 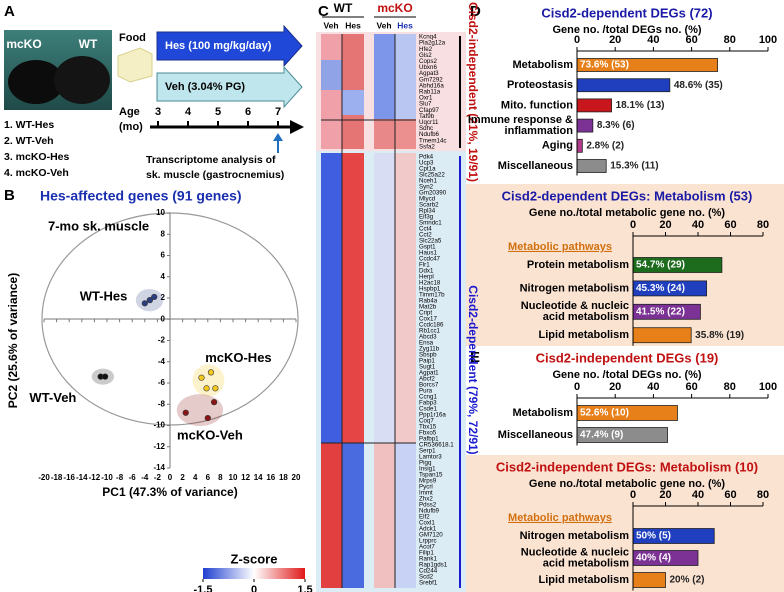 What do you see at coordinates (129, 112) in the screenshot?
I see `age-label: Age` at bounding box center [129, 112].